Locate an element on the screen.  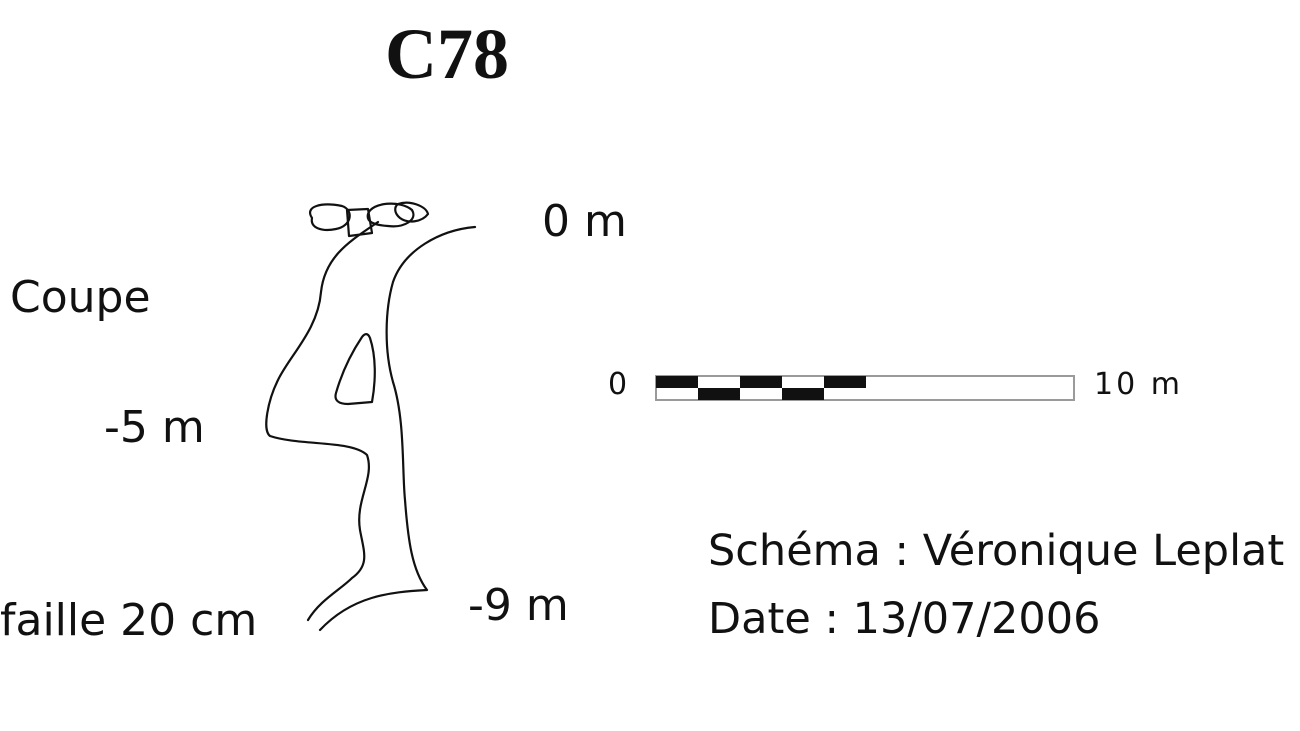
depth-label-mid: -5 m is located at coordinates (154, 427).